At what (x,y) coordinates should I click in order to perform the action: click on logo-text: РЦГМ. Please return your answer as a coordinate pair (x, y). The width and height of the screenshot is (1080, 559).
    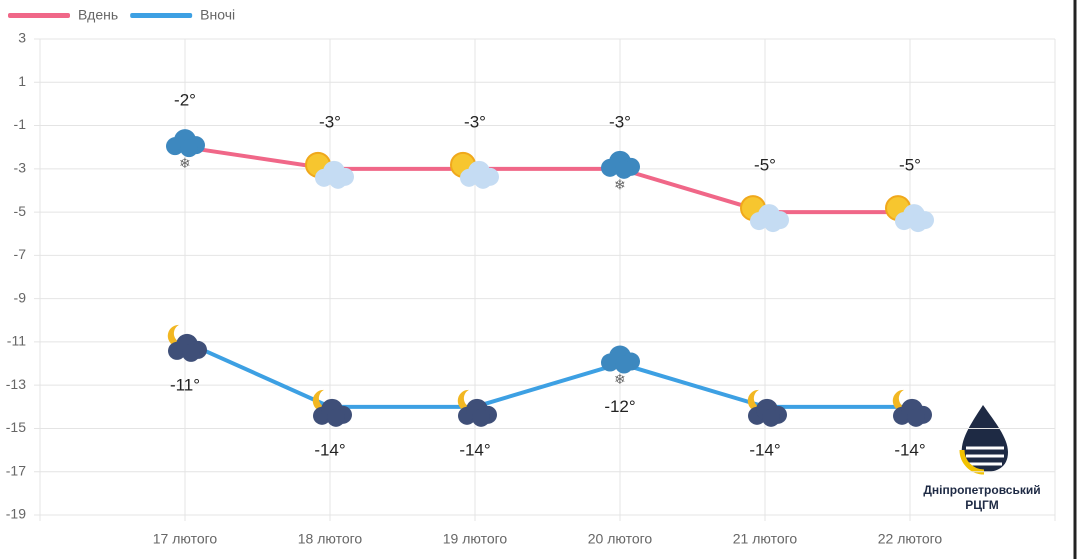
    Looking at the image, I should click on (982, 505).